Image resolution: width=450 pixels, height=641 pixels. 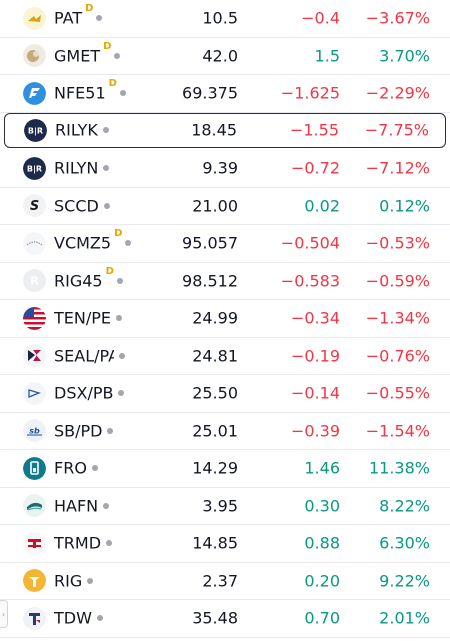 What do you see at coordinates (225, 244) in the screenshot?
I see `watchlist-row-vcmz5: VCMZ5 D 95.057 −0.504 −0.53%` at bounding box center [225, 244].